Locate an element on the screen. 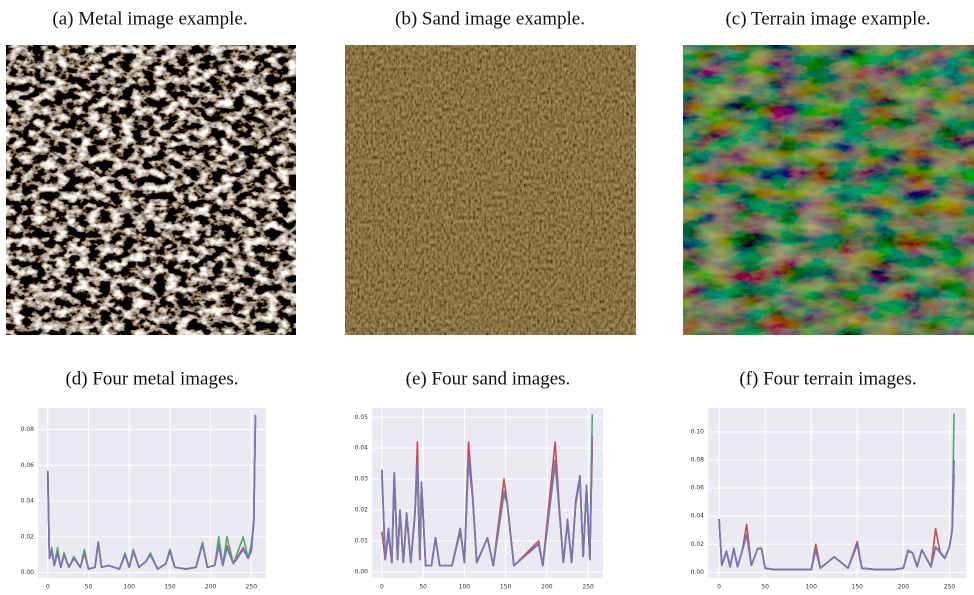  y-tick-label: 0.03 is located at coordinates (362, 479).